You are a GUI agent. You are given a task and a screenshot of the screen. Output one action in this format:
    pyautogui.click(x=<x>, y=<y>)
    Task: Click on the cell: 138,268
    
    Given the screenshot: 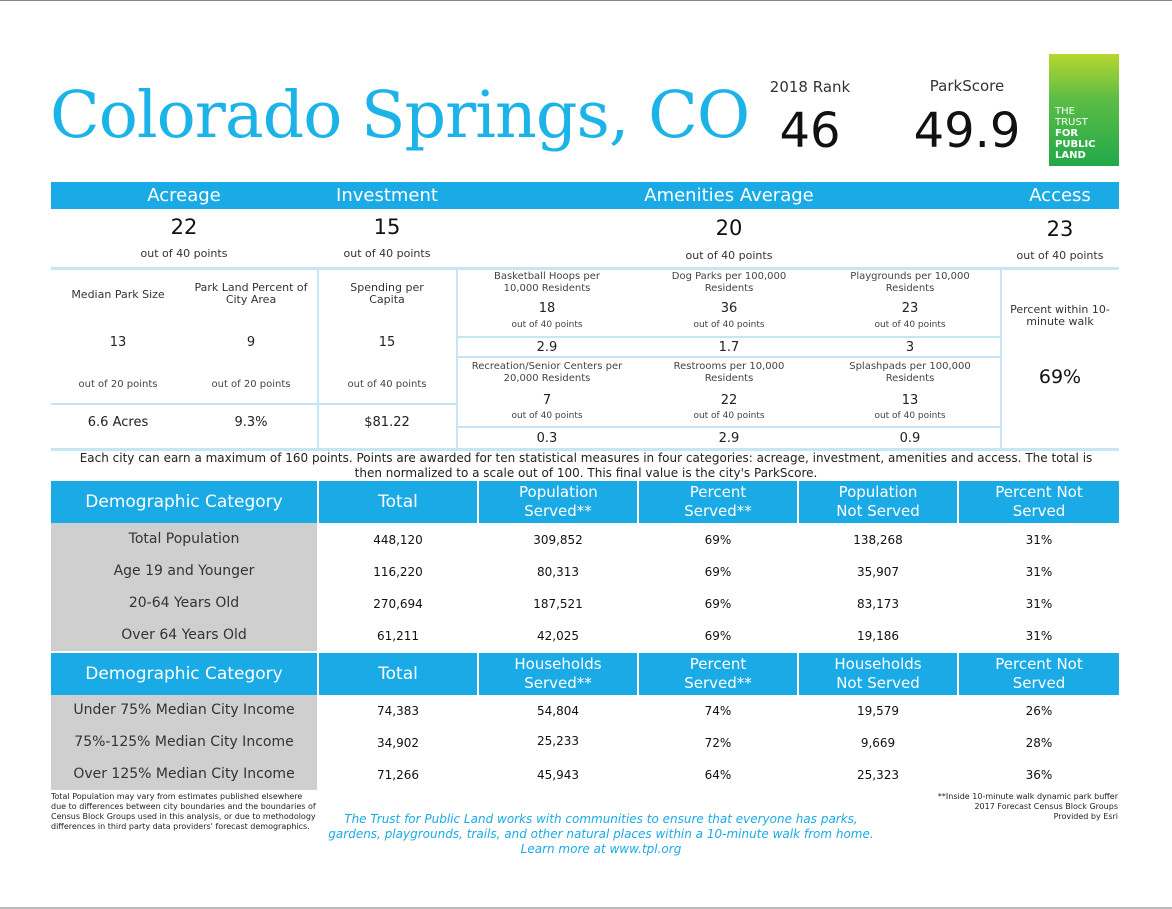 What is the action you would take?
    pyautogui.click(x=878, y=540)
    